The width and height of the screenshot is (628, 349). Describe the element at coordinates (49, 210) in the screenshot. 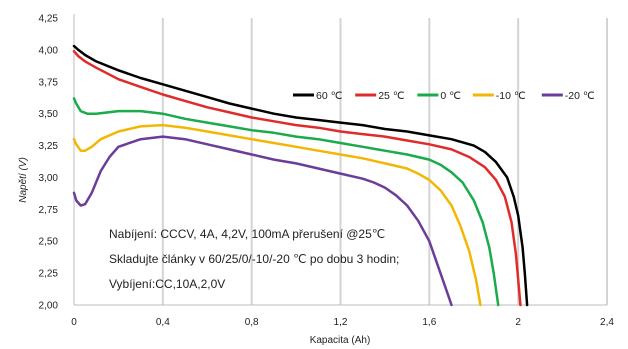

I see `y-tick-label: 2,75` at that location.